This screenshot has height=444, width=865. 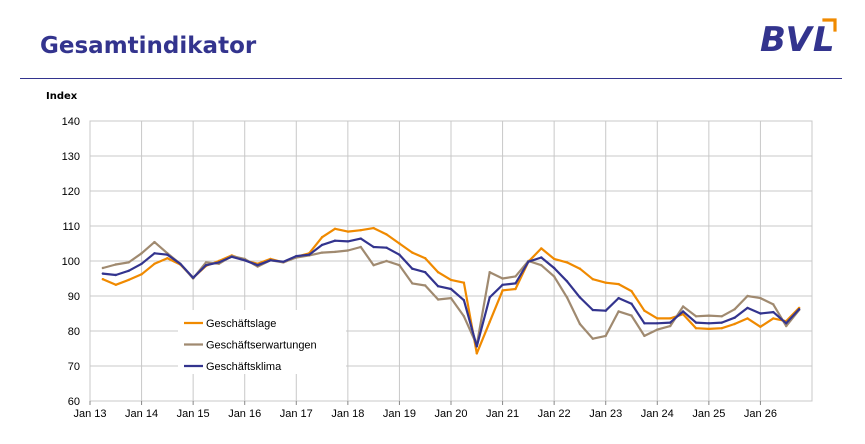 What do you see at coordinates (74, 367) in the screenshot?
I see `y-tick-label: 70` at bounding box center [74, 367].